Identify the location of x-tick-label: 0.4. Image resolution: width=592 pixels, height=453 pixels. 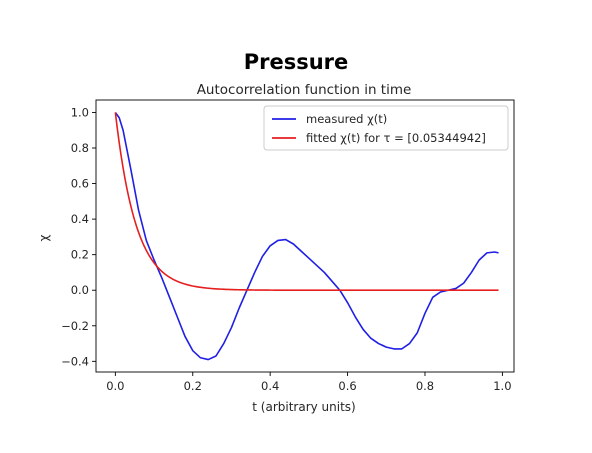
(270, 386).